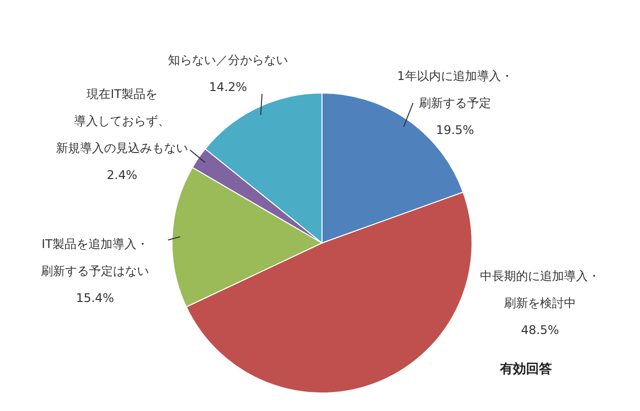  Describe the element at coordinates (526, 369) in the screenshot. I see `text: 有効回答` at that location.